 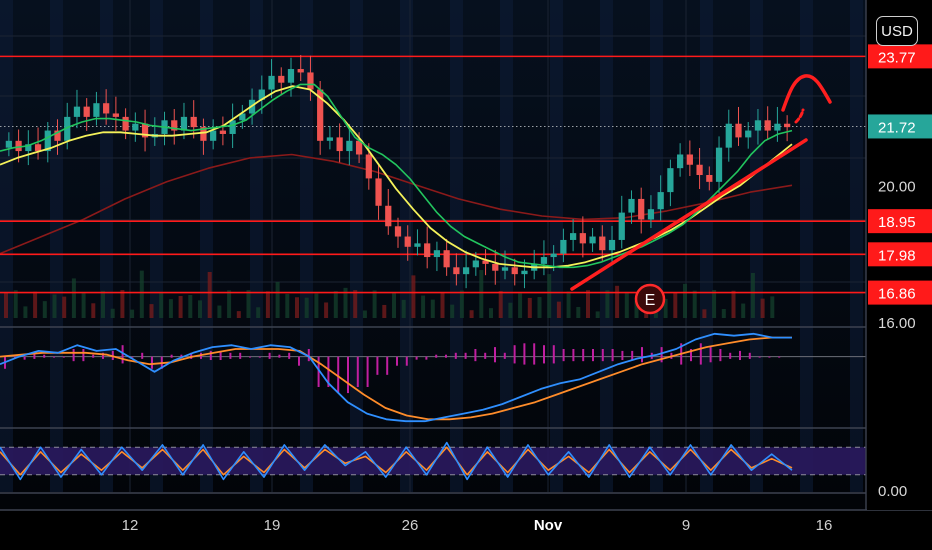 I want to click on price-tag-label: 16.86, so click(x=897, y=294).